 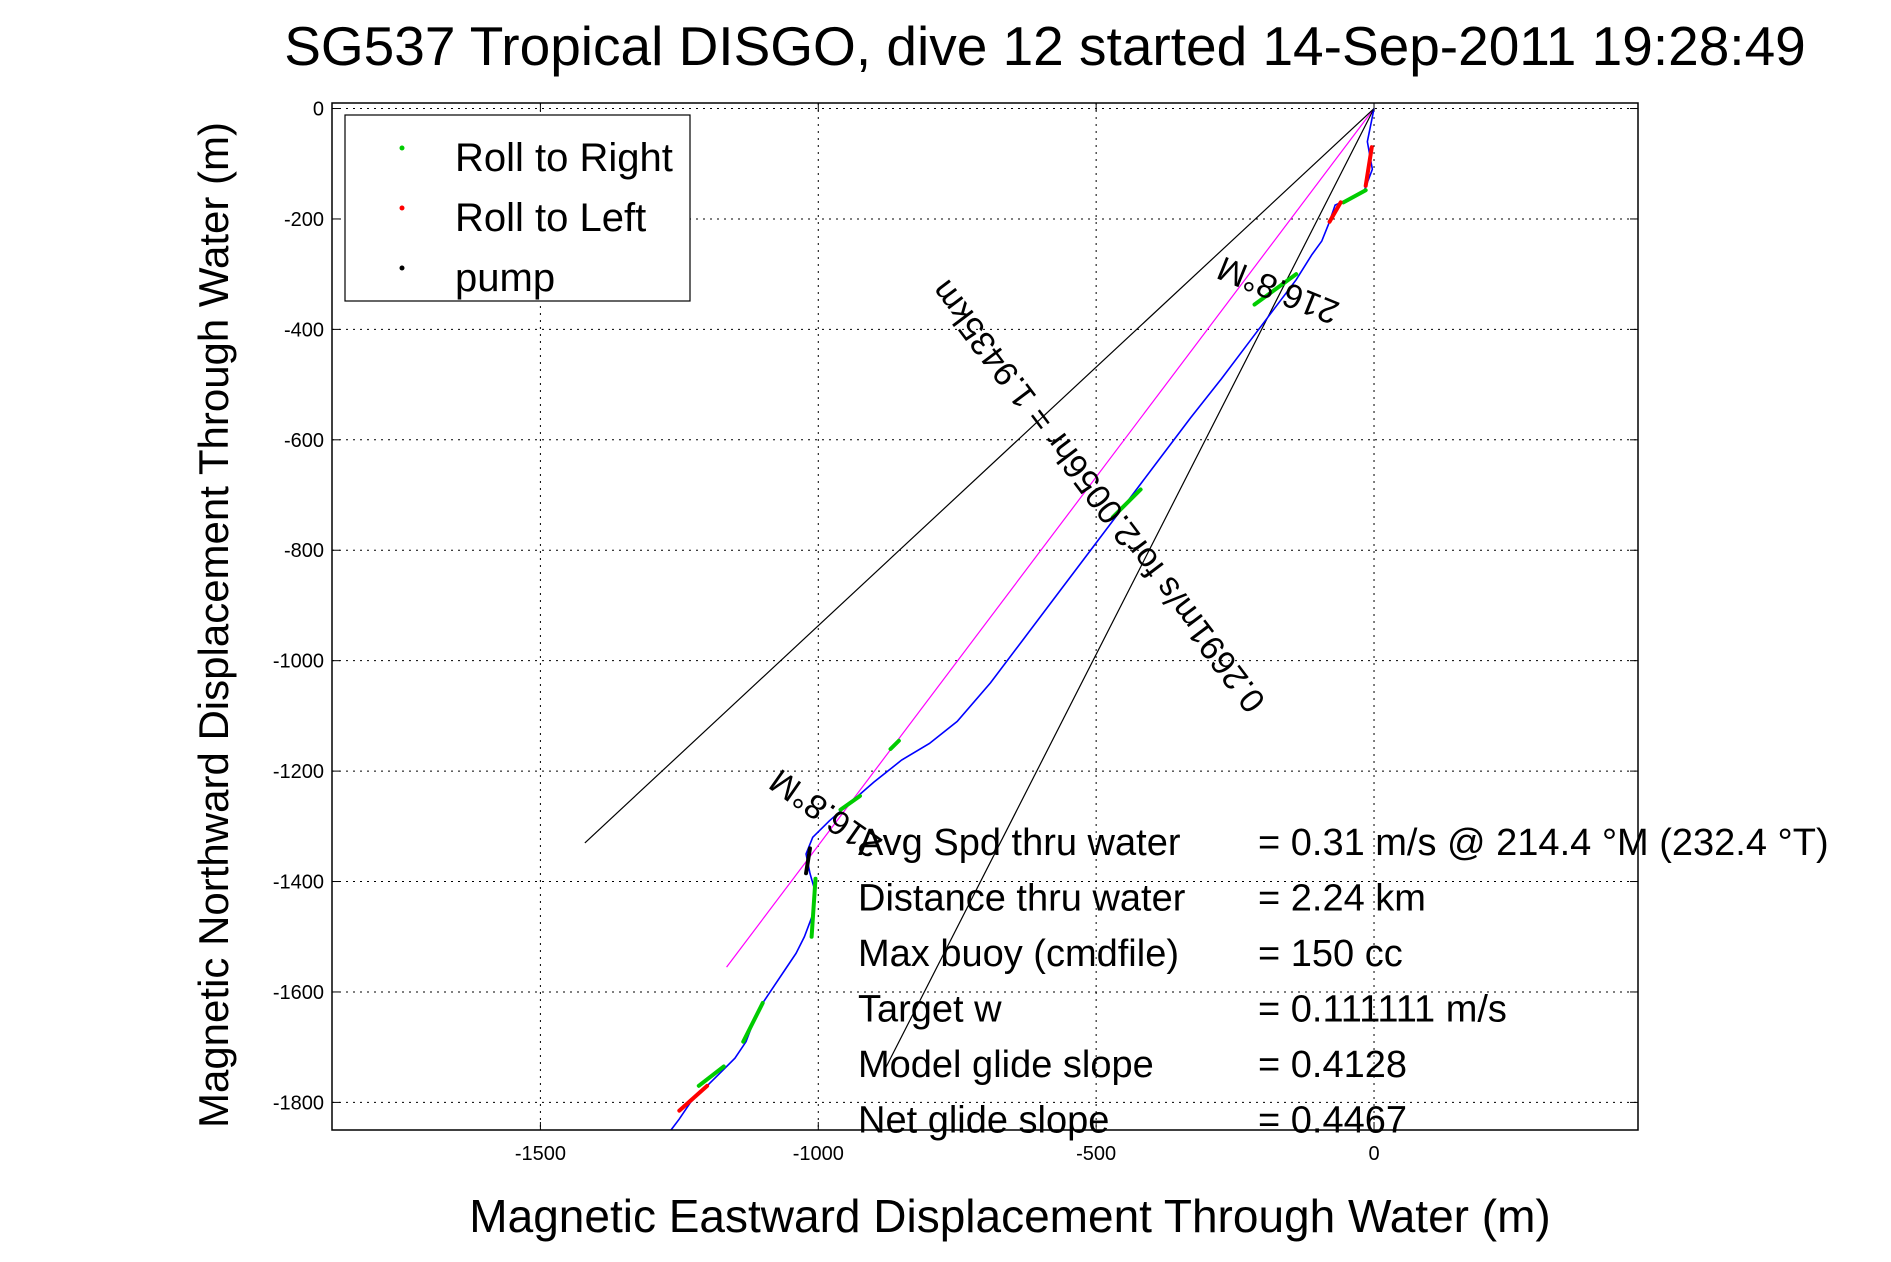 I want to click on legend-entry-label: Roll to Right, so click(x=564, y=158).